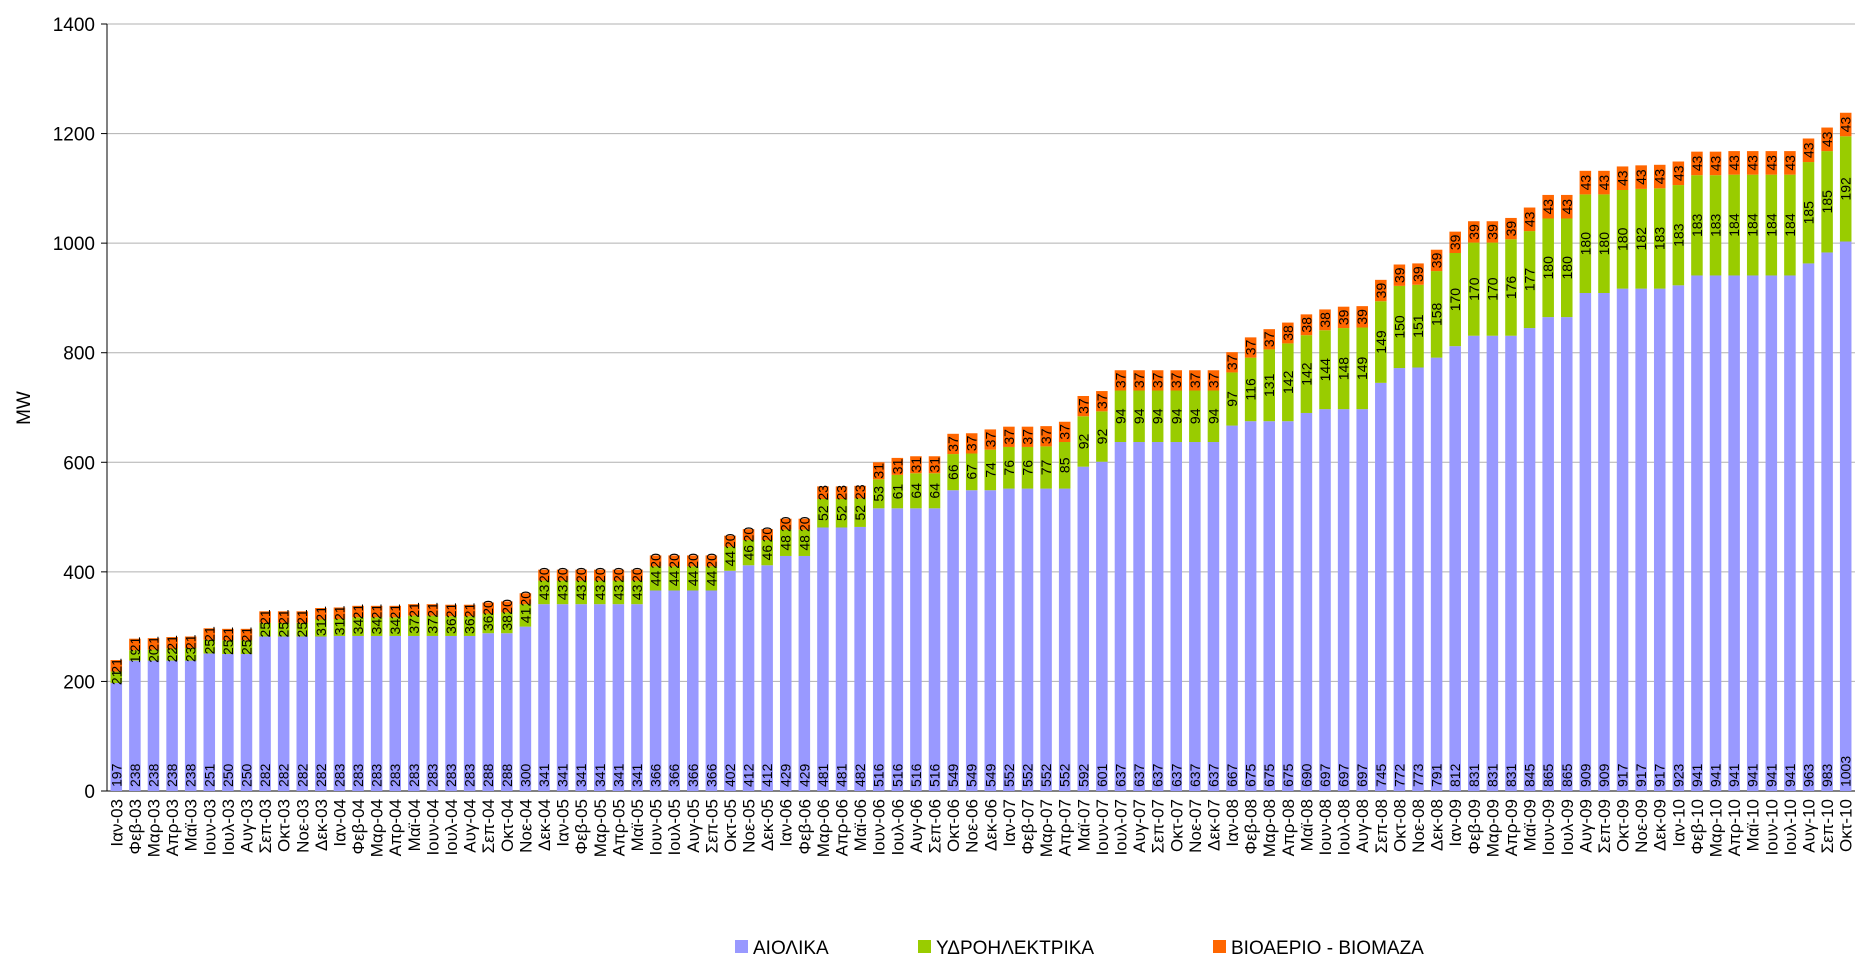 The height and width of the screenshot is (962, 1858). What do you see at coordinates (897, 827) in the screenshot?
I see `x-tick-label: Ιουλ-06` at bounding box center [897, 827].